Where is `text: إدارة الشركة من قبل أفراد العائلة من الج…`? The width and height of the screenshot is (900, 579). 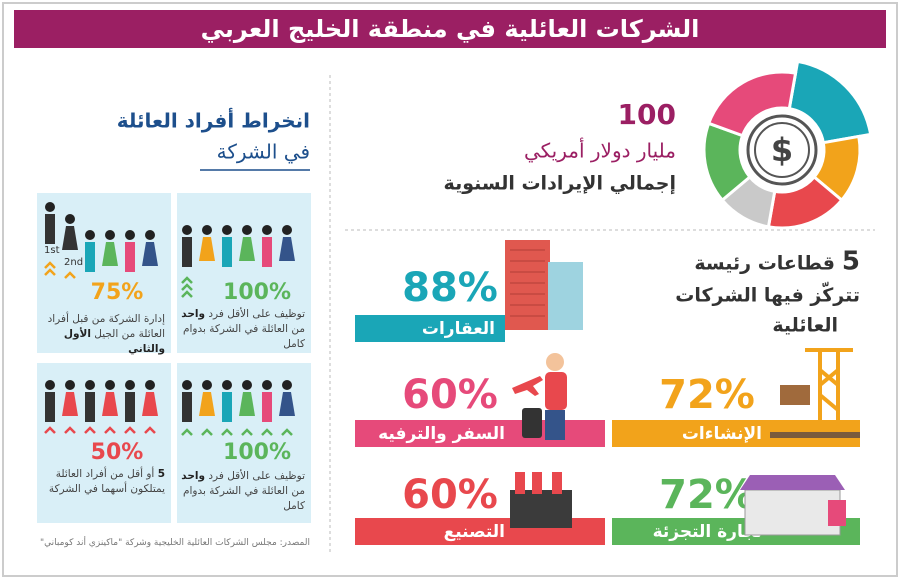 text: إدارة الشركة من قبل أفراد العائلة من الج… is located at coordinates (106, 326).